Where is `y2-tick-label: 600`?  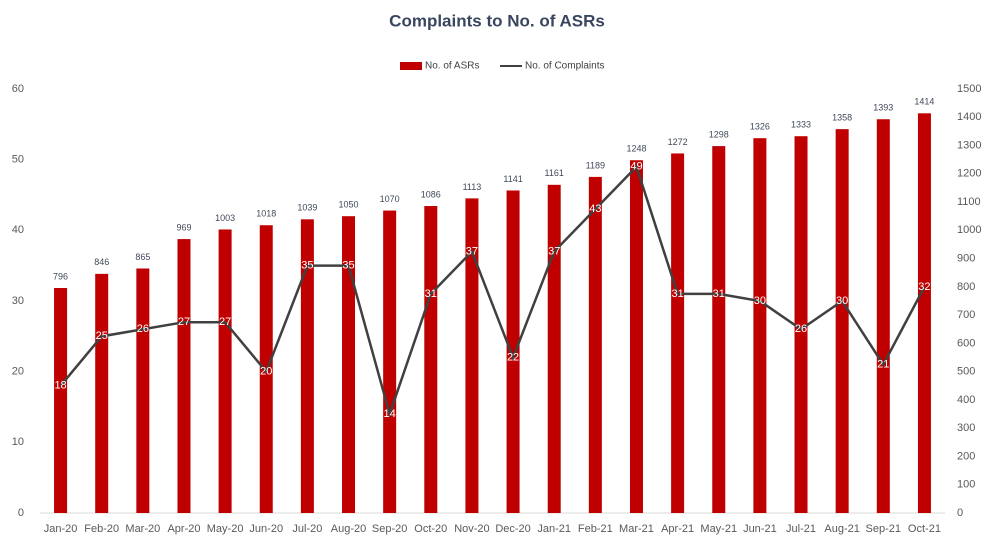
y2-tick-label: 600 is located at coordinates (966, 343).